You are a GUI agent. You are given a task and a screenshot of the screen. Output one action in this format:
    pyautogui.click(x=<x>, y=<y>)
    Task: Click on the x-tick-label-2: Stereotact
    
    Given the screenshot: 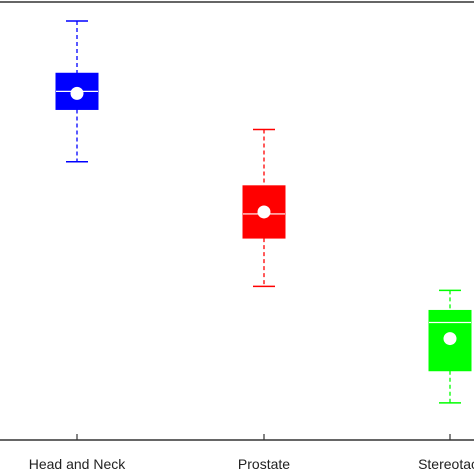 What is the action you would take?
    pyautogui.click(x=446, y=464)
    